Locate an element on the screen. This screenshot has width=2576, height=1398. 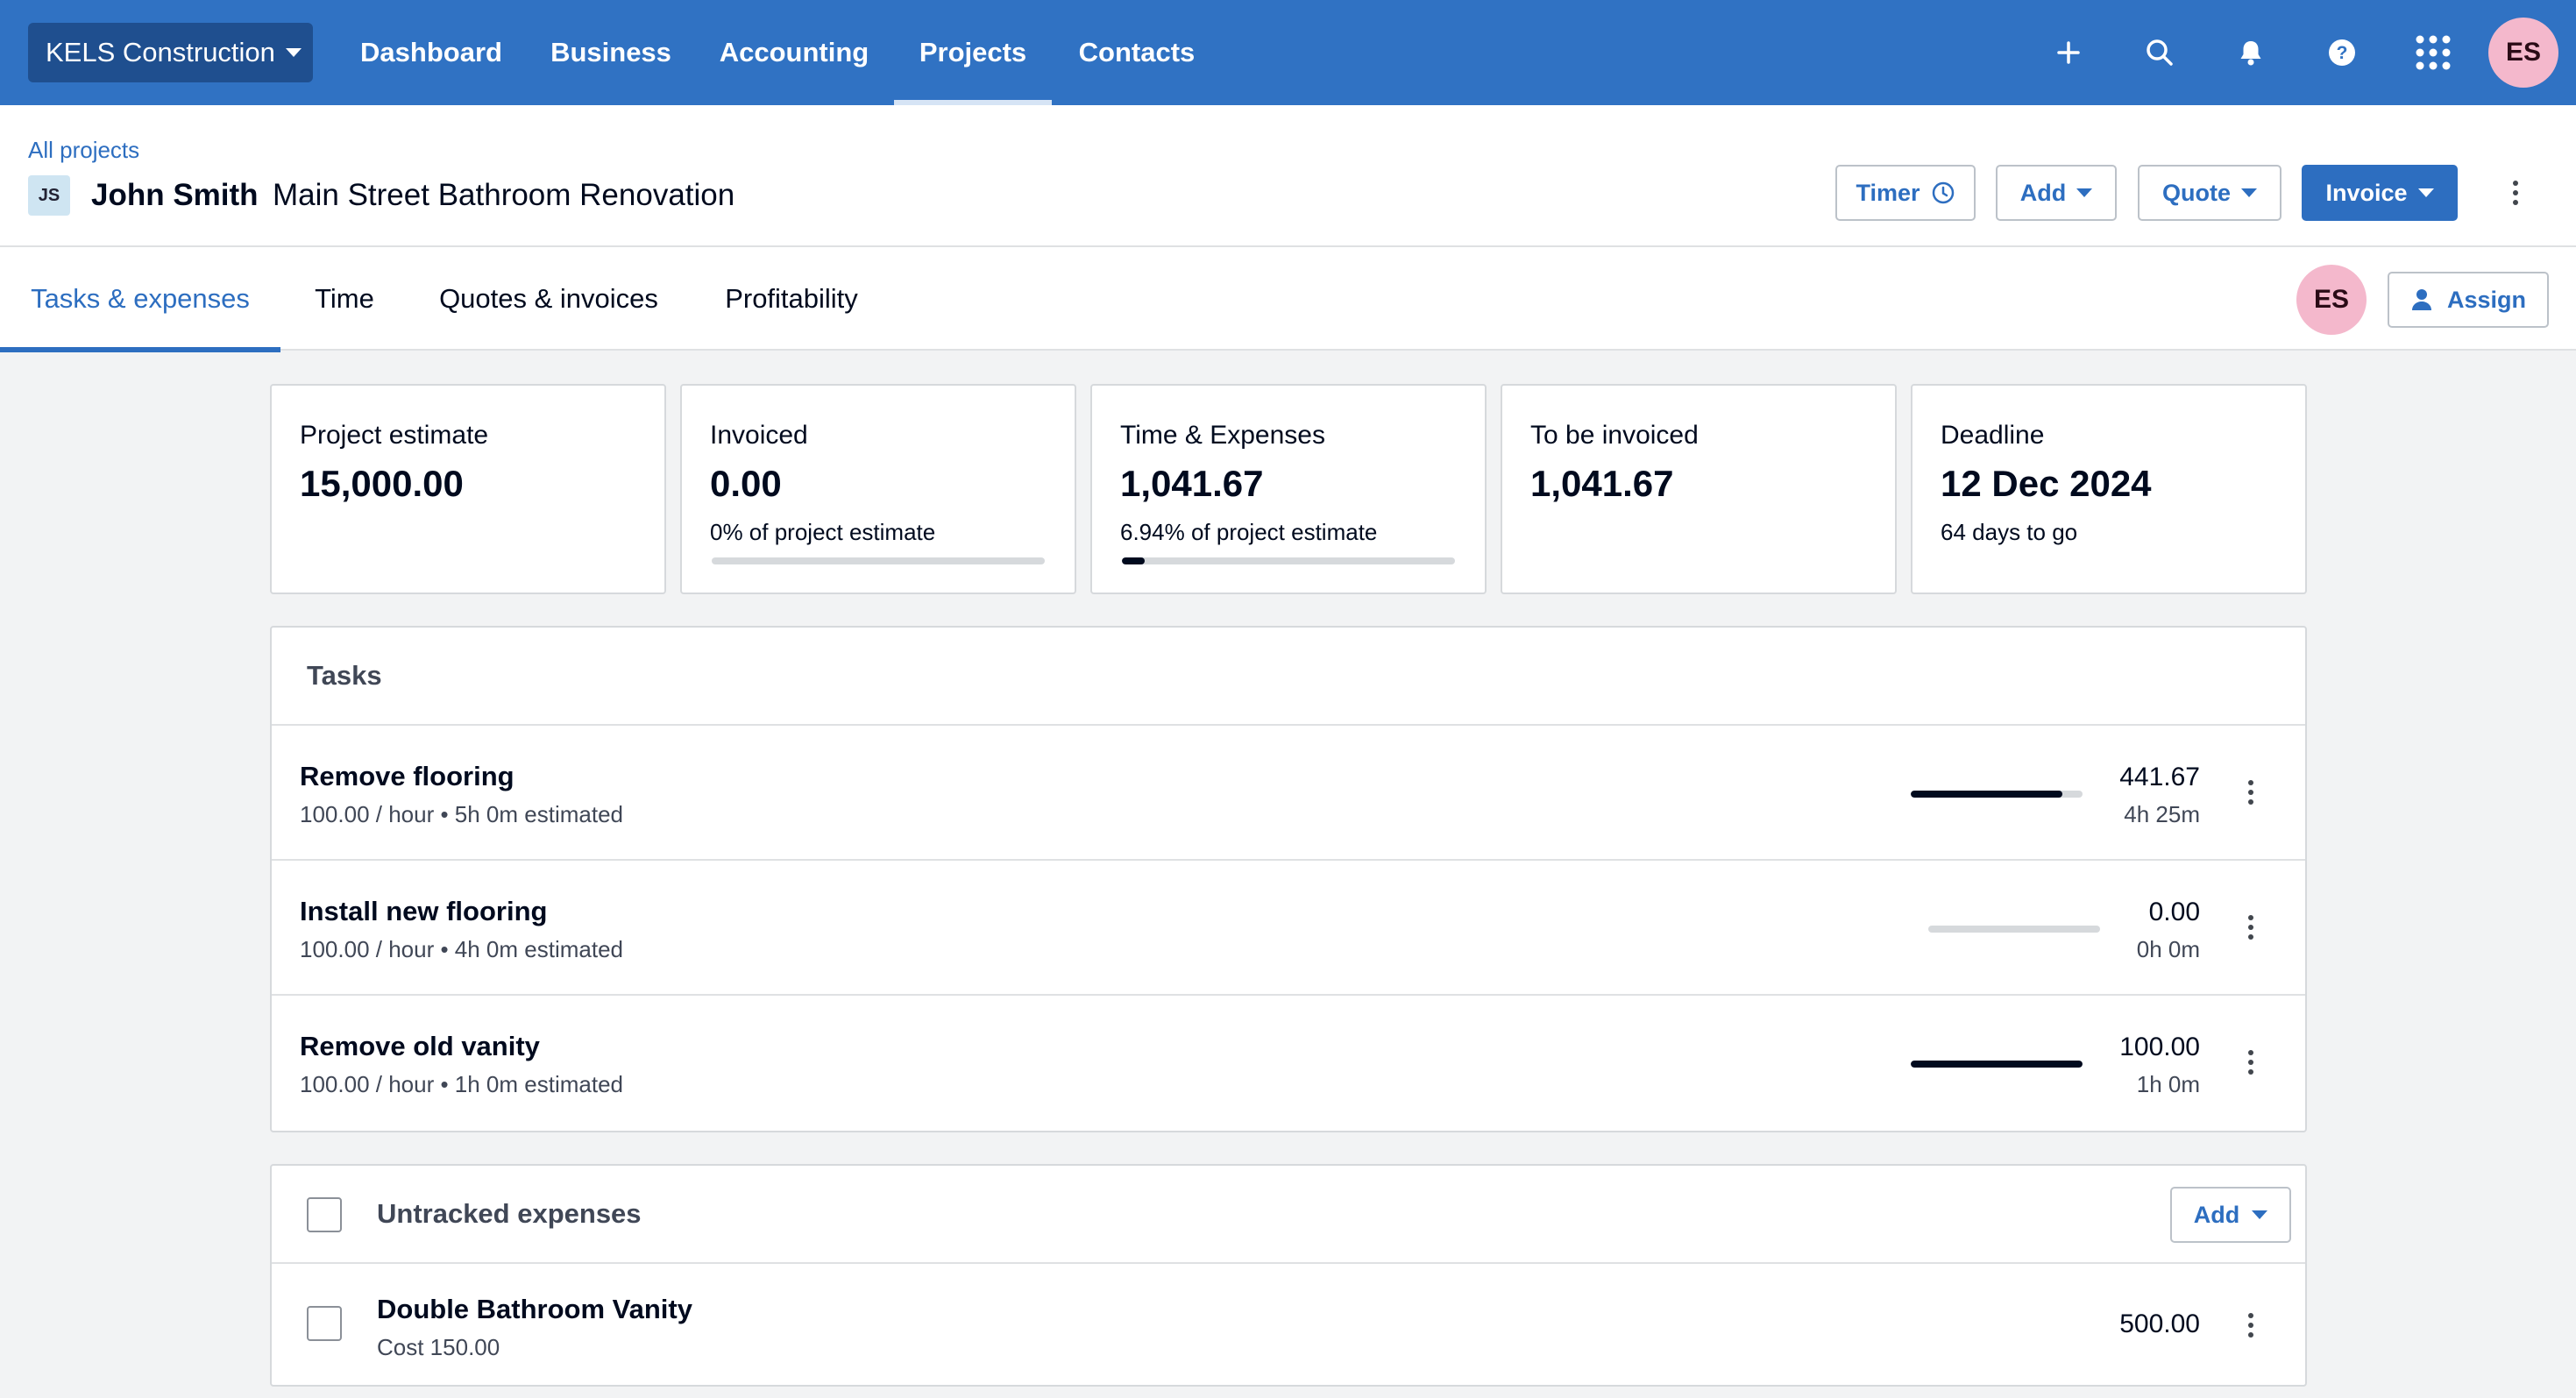
all-projects-link: All projects is located at coordinates (84, 150).